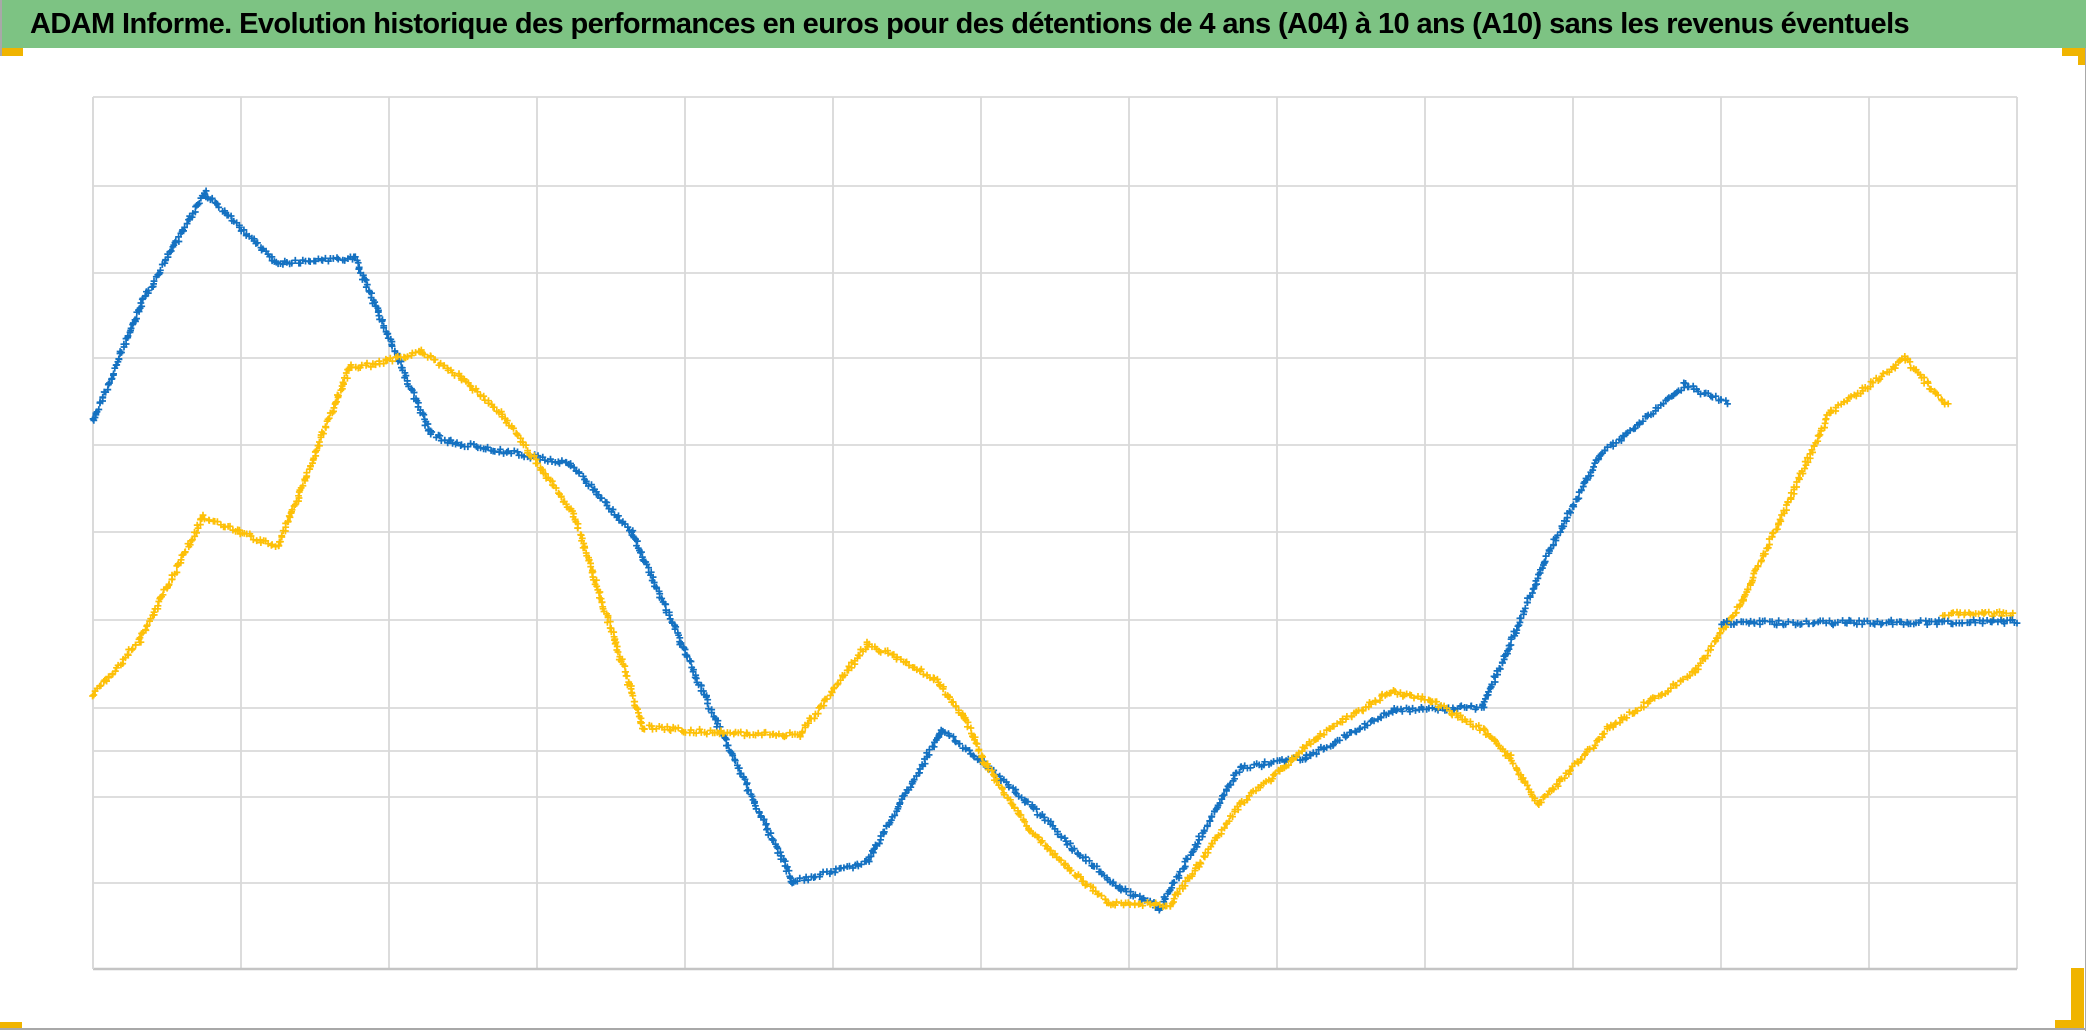 The image size is (2086, 1031). What do you see at coordinates (1978, 614) in the screenshot?
I see `series-yellow-flat-series` at bounding box center [1978, 614].